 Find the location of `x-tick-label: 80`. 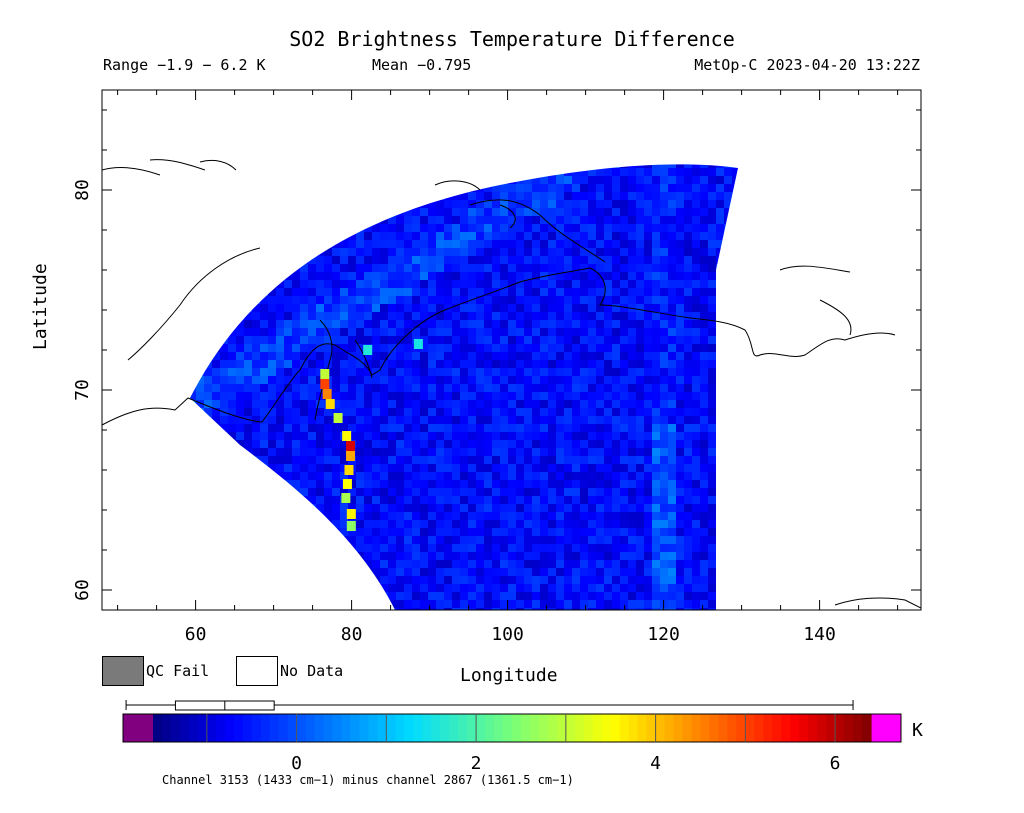

x-tick-label: 80 is located at coordinates (352, 634).